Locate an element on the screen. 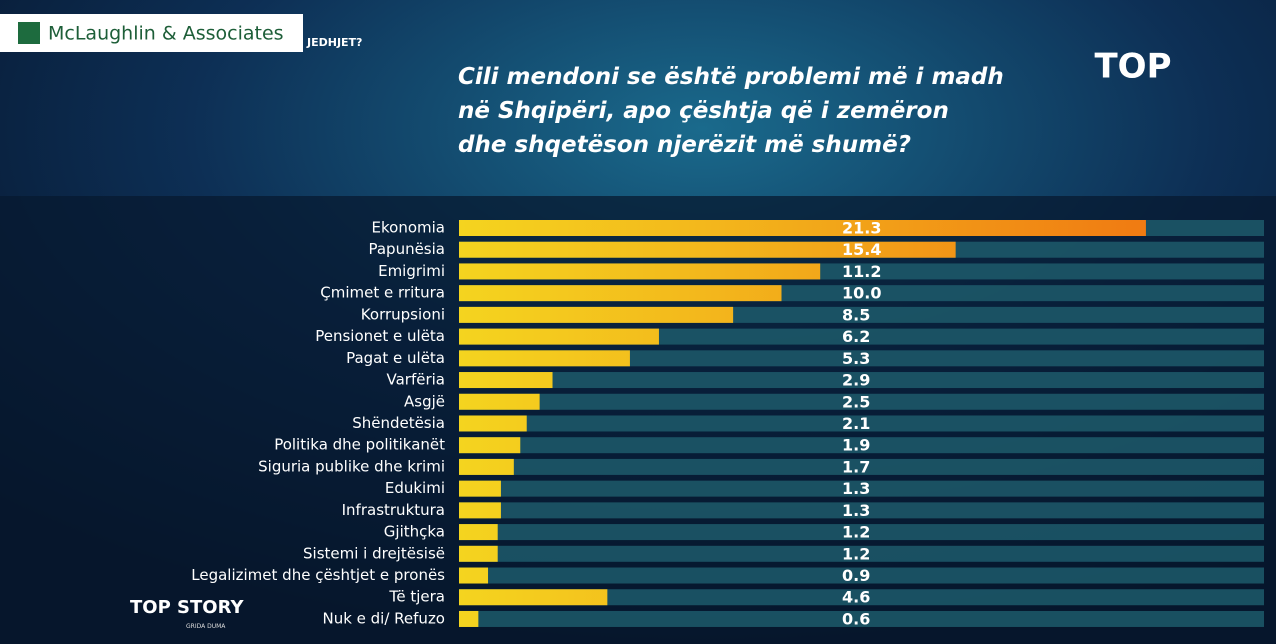 Image resolution: width=1276 pixels, height=644 pixels. category-label: Politika dhe politikanët is located at coordinates (359, 445).